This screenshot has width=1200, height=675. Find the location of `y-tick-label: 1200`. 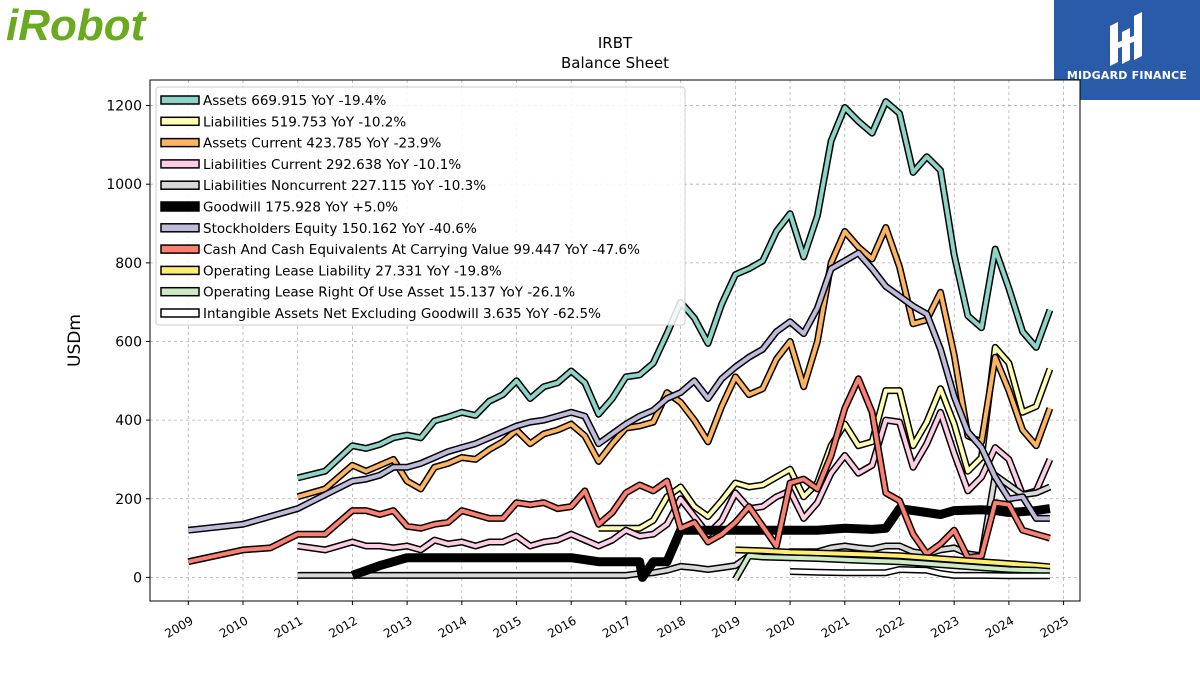

y-tick-label: 1200 is located at coordinates (124, 107).